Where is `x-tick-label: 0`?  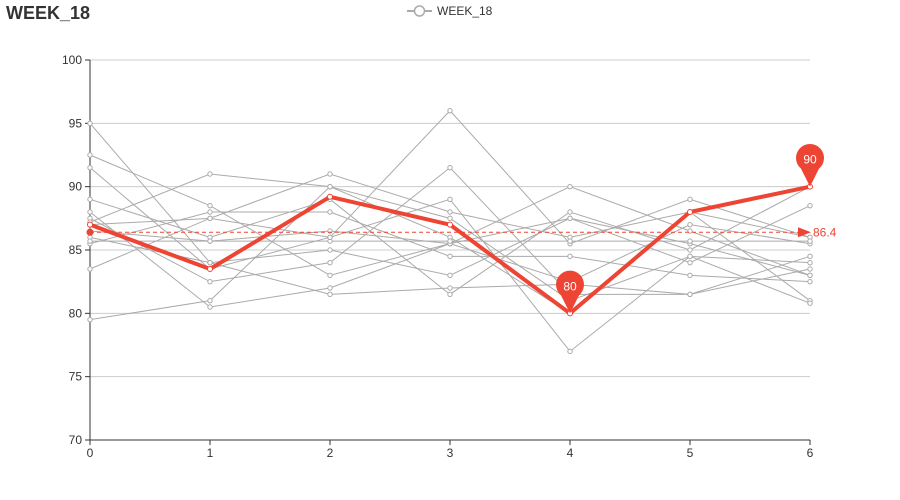 x-tick-label: 0 is located at coordinates (90, 453).